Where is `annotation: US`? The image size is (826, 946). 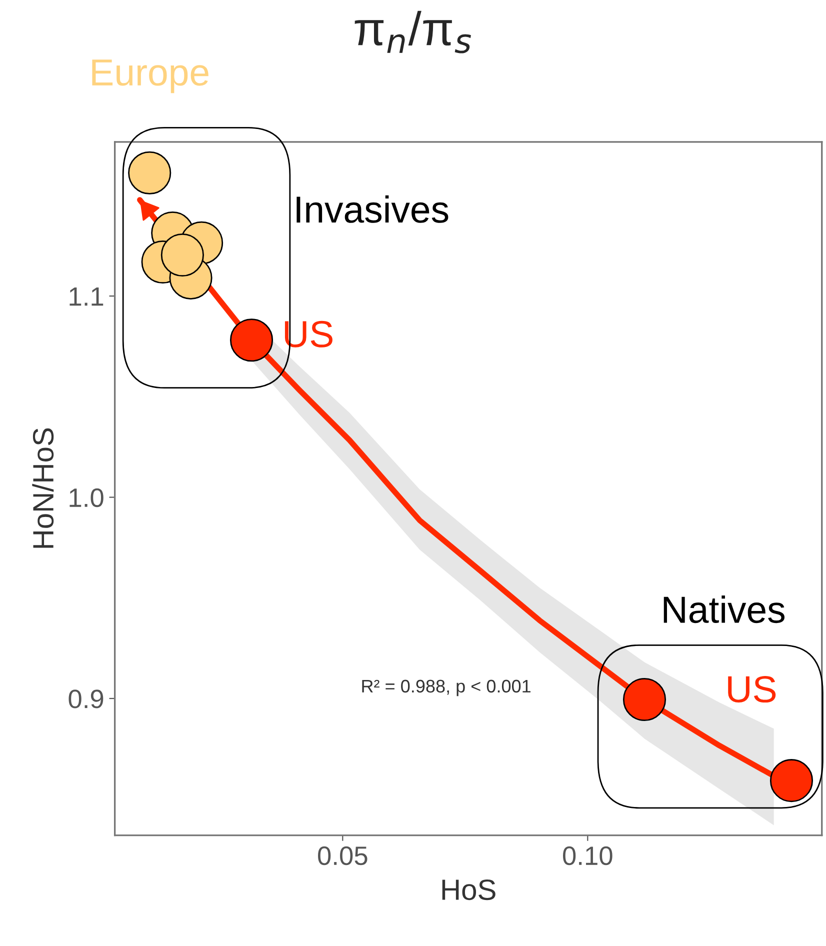 annotation: US is located at coordinates (752, 689).